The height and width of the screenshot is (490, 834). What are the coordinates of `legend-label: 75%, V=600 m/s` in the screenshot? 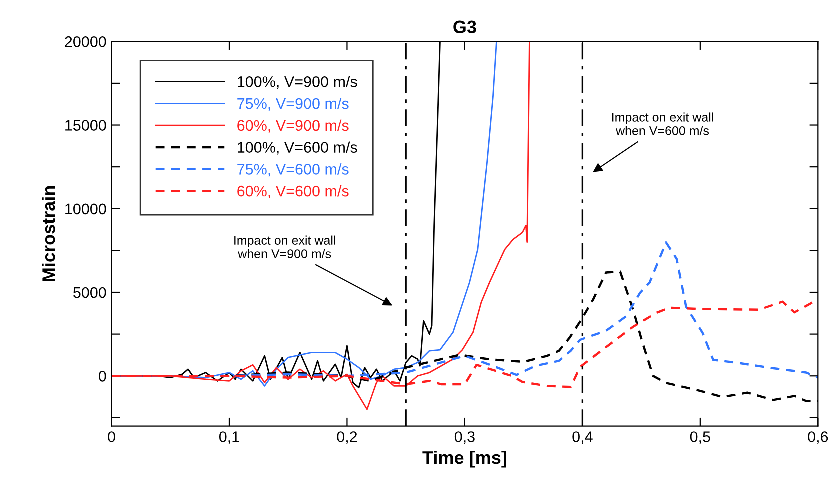 It's located at (293, 170).